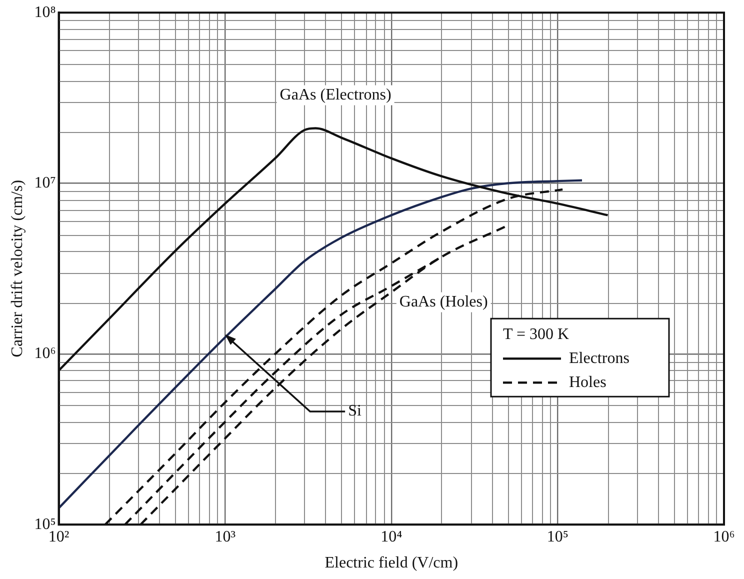 This screenshot has height=579, width=744. What do you see at coordinates (59, 537) in the screenshot?
I see `x-tick-label: 10²` at bounding box center [59, 537].